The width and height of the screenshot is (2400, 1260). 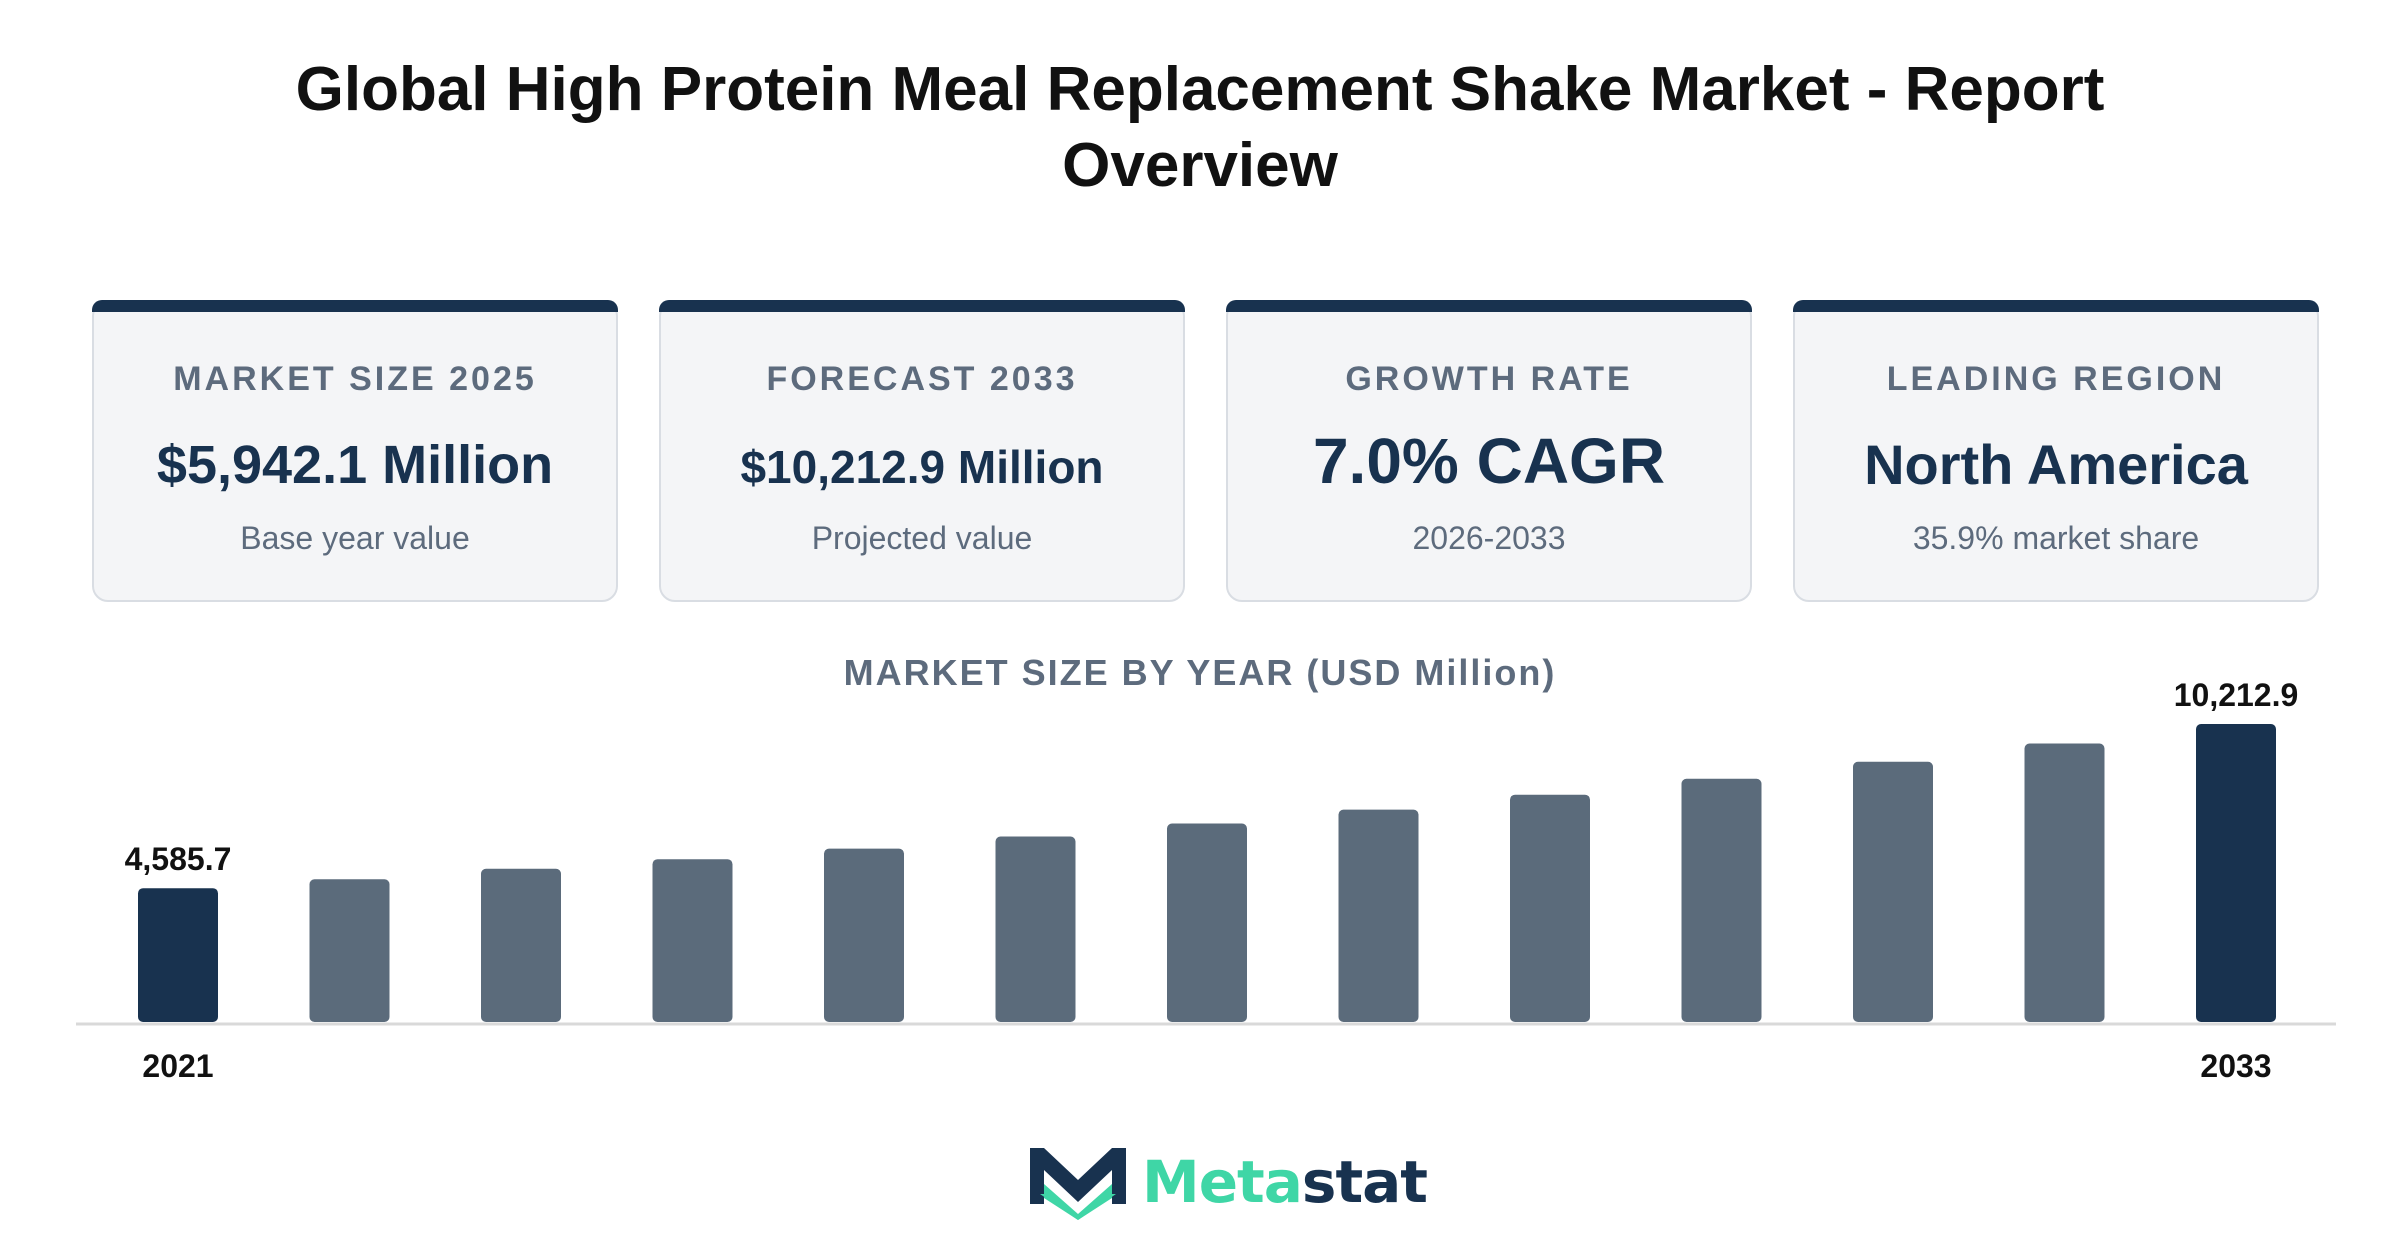 I want to click on growth-rate-card: GROWTH RATE 7.0% CAGR 2026-2033, so click(x=1489, y=451).